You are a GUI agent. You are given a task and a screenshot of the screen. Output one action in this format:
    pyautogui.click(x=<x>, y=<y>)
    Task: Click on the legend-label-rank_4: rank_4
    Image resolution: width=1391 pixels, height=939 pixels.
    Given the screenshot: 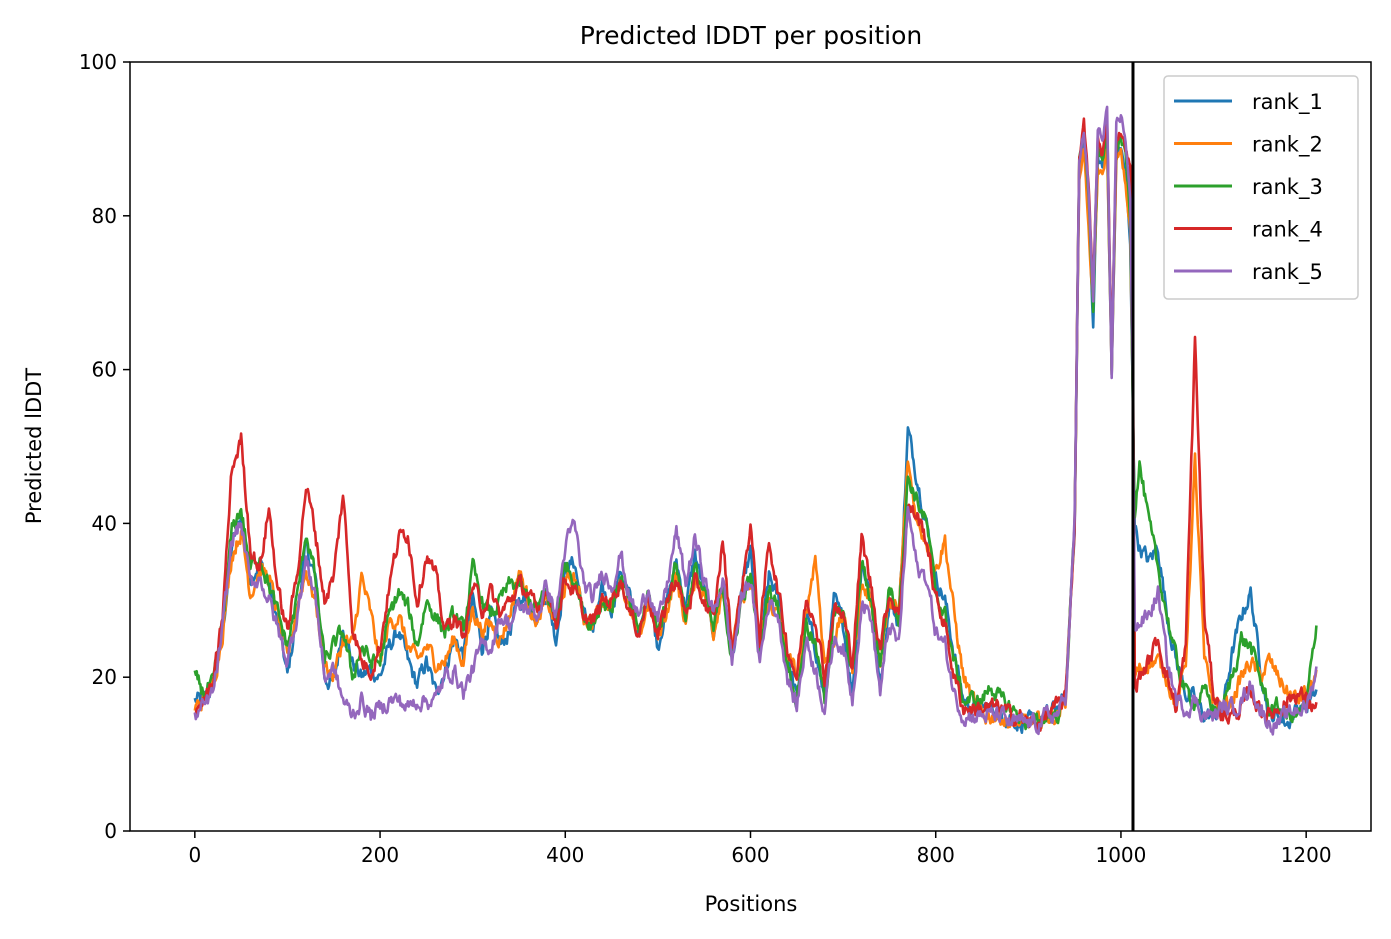 What is the action you would take?
    pyautogui.click(x=1287, y=230)
    